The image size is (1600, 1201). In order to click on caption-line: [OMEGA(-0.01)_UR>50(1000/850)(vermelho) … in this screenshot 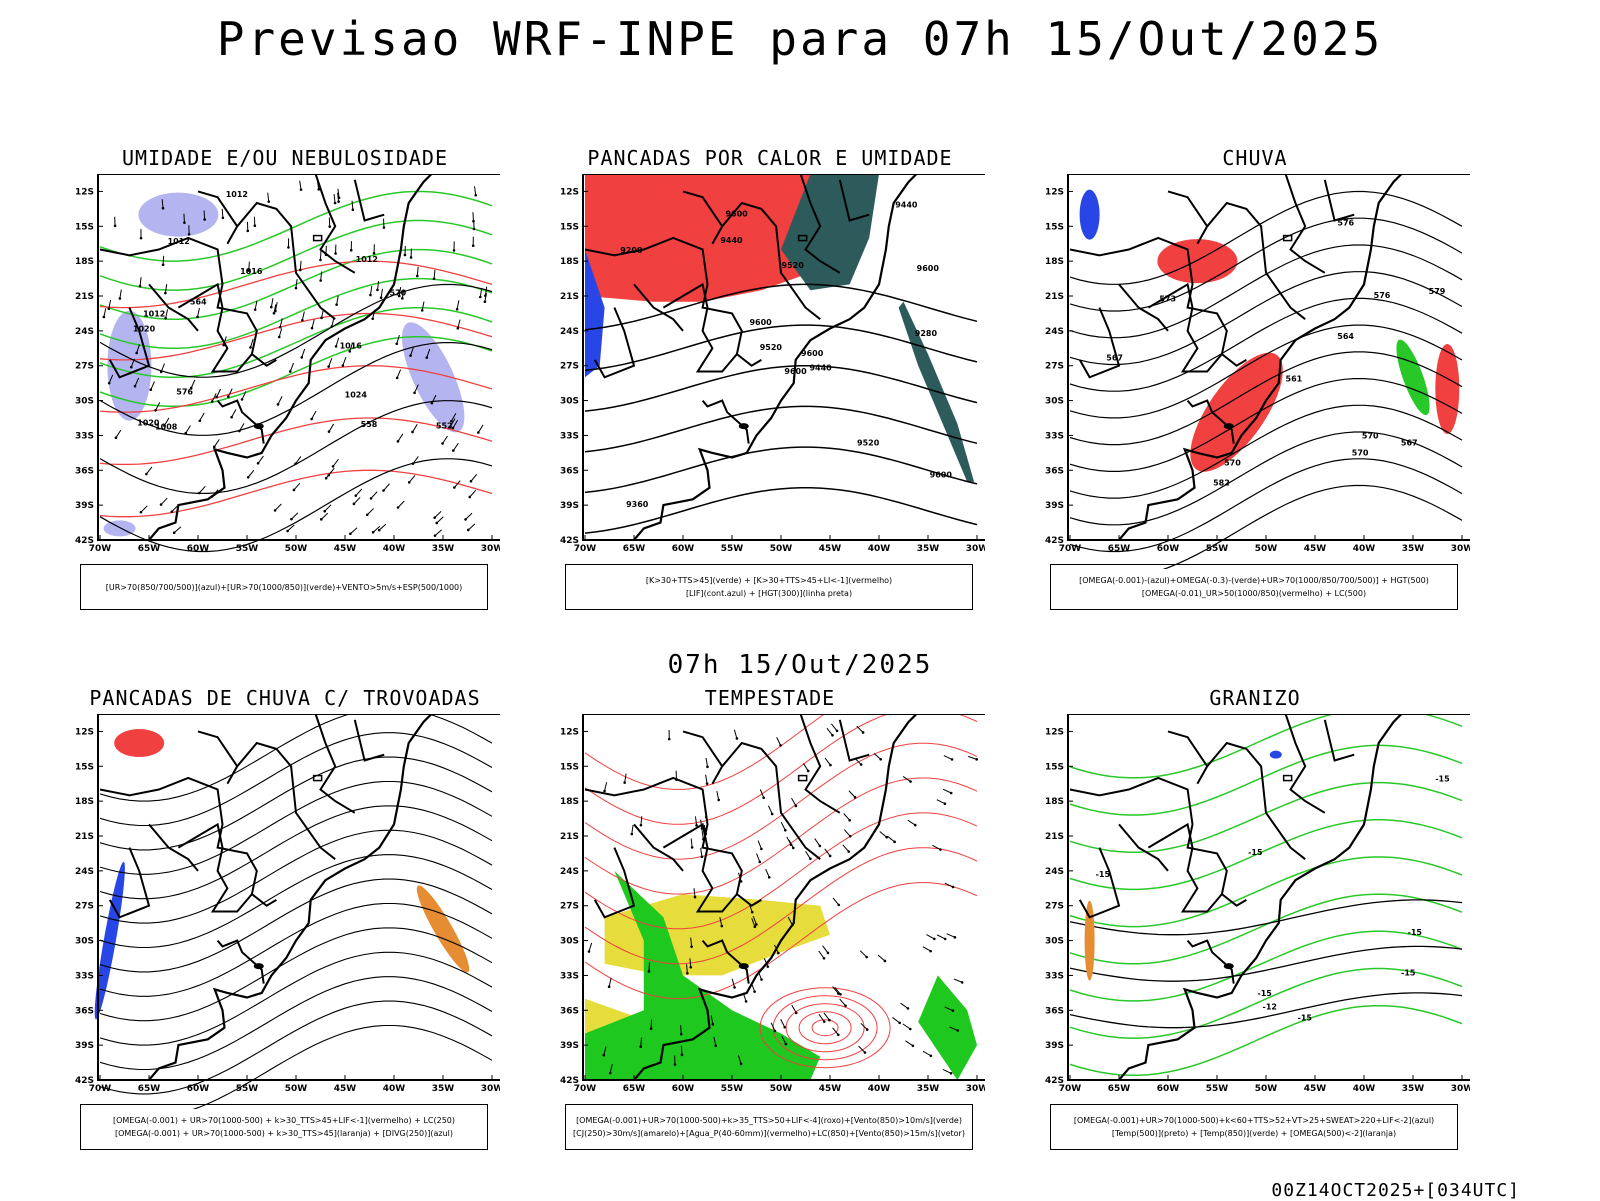, I will do `click(1254, 593)`.